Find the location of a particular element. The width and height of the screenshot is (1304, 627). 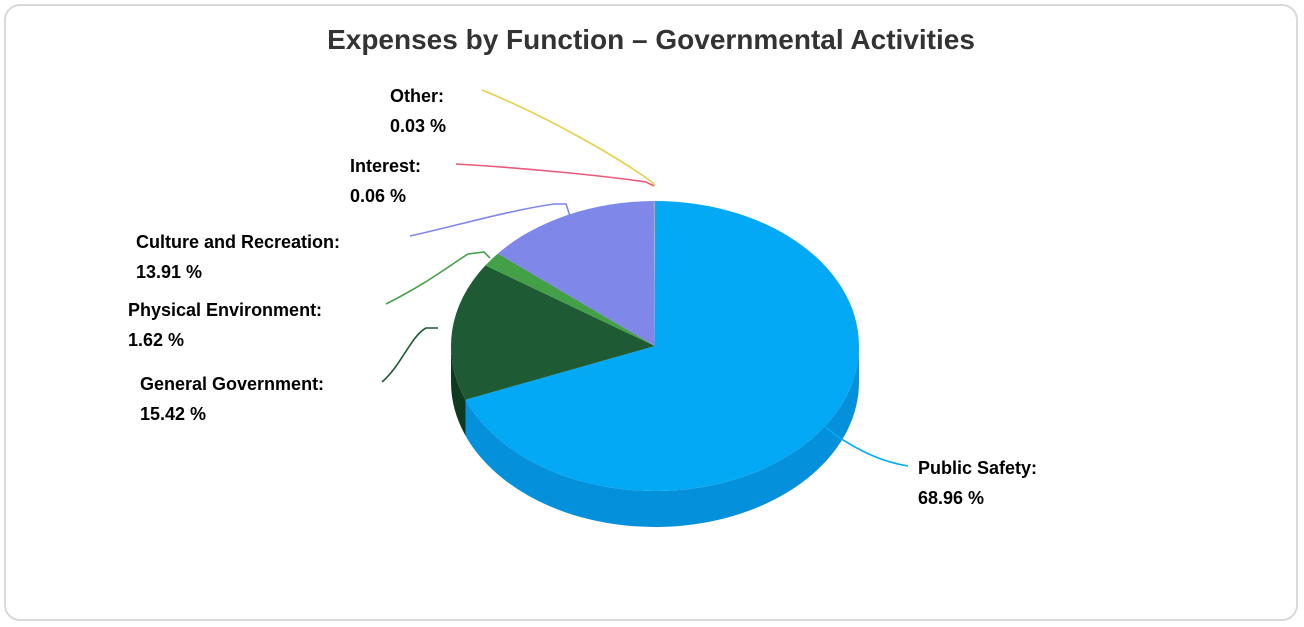

slice-value-other: 0.03 % is located at coordinates (418, 126).